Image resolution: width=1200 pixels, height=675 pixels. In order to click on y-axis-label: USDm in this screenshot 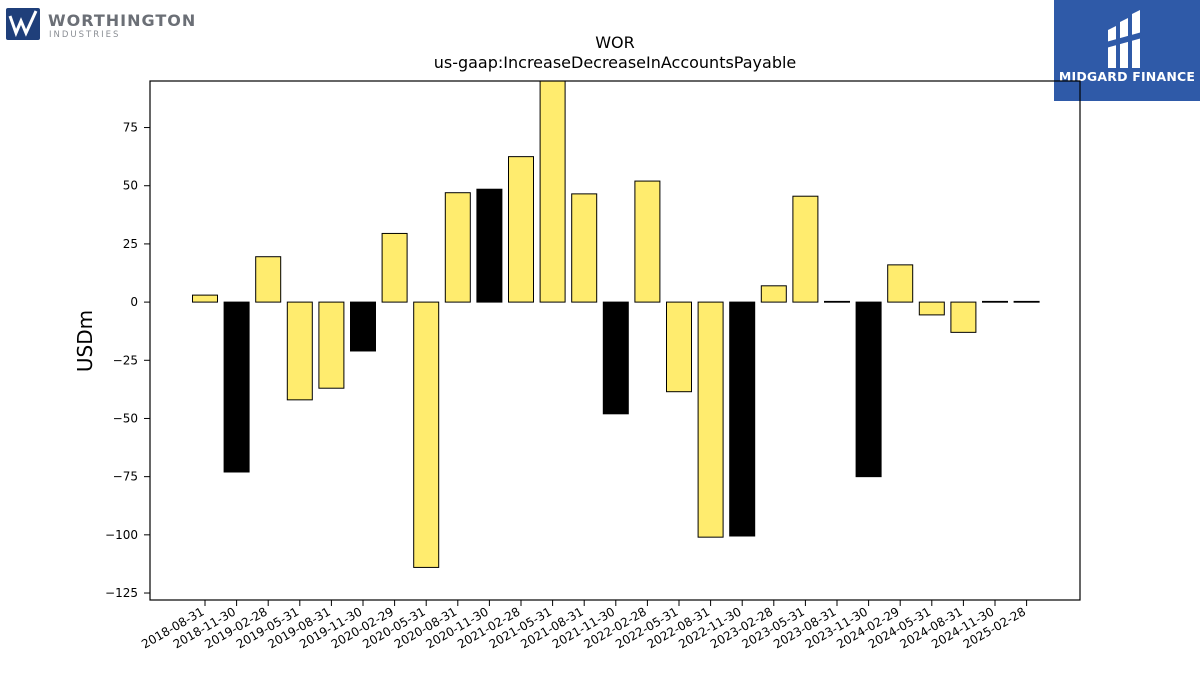, I will do `click(85, 341)`.